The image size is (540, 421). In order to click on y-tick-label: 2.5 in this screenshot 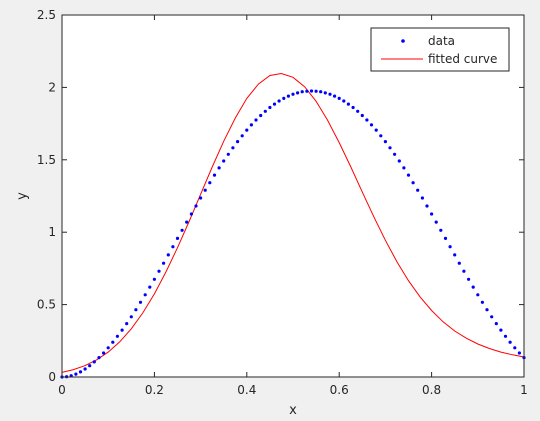, I will do `click(46, 15)`.